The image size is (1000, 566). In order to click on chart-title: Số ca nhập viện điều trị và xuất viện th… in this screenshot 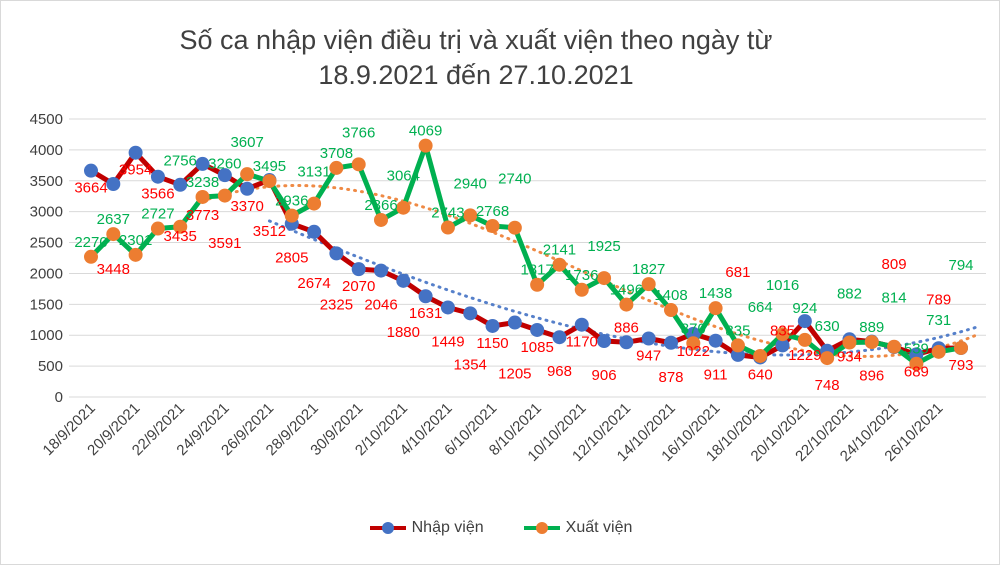, I will do `click(476, 58)`.